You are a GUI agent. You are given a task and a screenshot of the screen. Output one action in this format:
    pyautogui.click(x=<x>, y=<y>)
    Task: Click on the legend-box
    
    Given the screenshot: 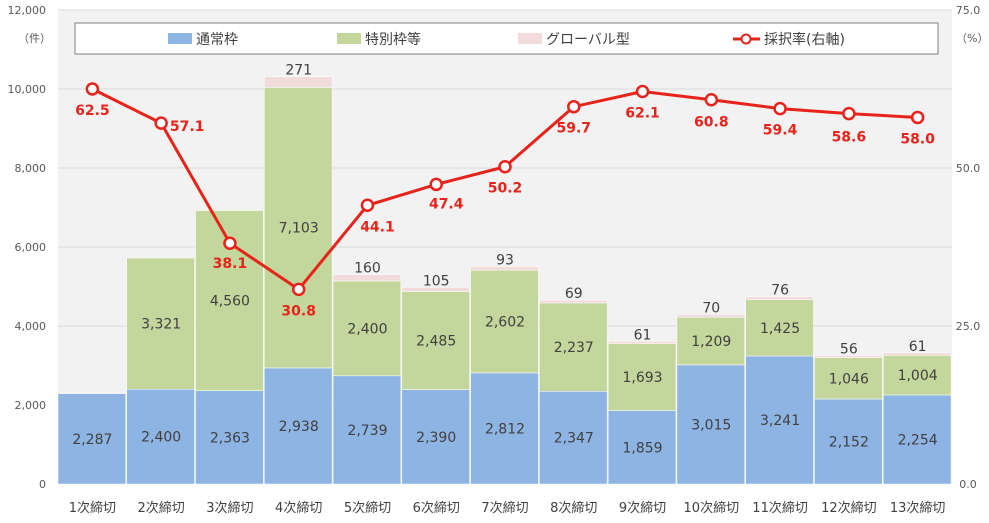 What is the action you would take?
    pyautogui.click(x=506, y=38)
    